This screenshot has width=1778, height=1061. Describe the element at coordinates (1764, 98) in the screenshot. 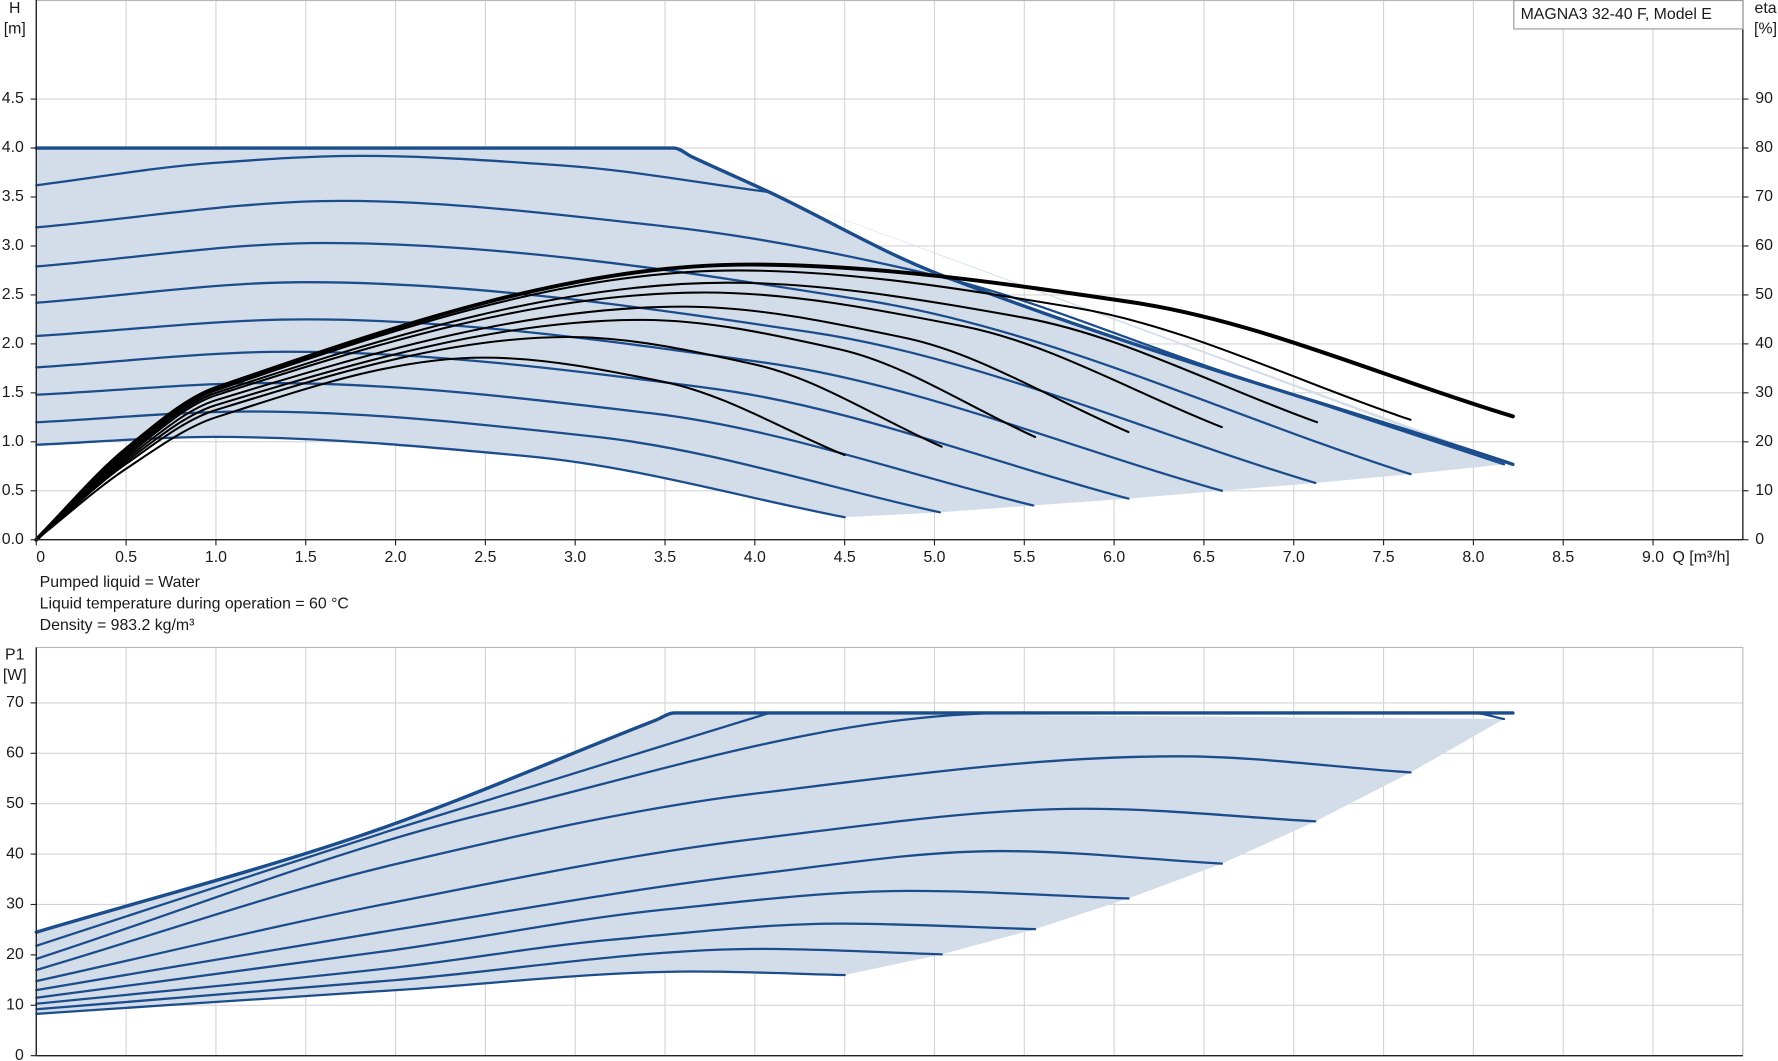

I see `y2-tick-label: 90` at that location.